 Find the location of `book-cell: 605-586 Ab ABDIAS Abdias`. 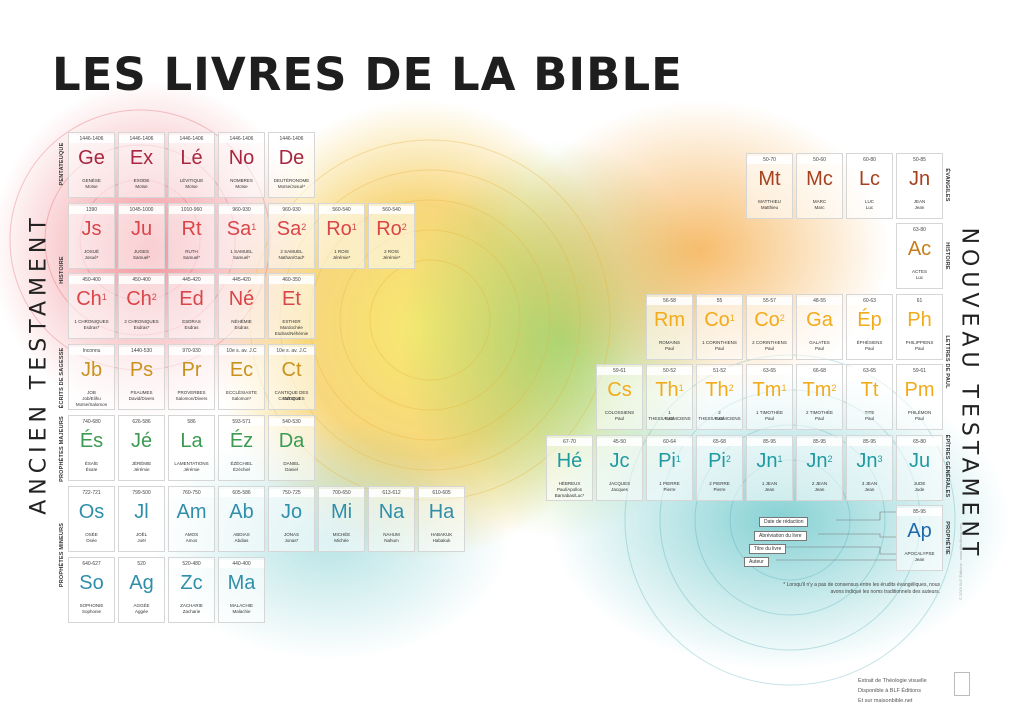

book-cell: 605-586 Ab ABDIAS Abdias is located at coordinates (241, 519).